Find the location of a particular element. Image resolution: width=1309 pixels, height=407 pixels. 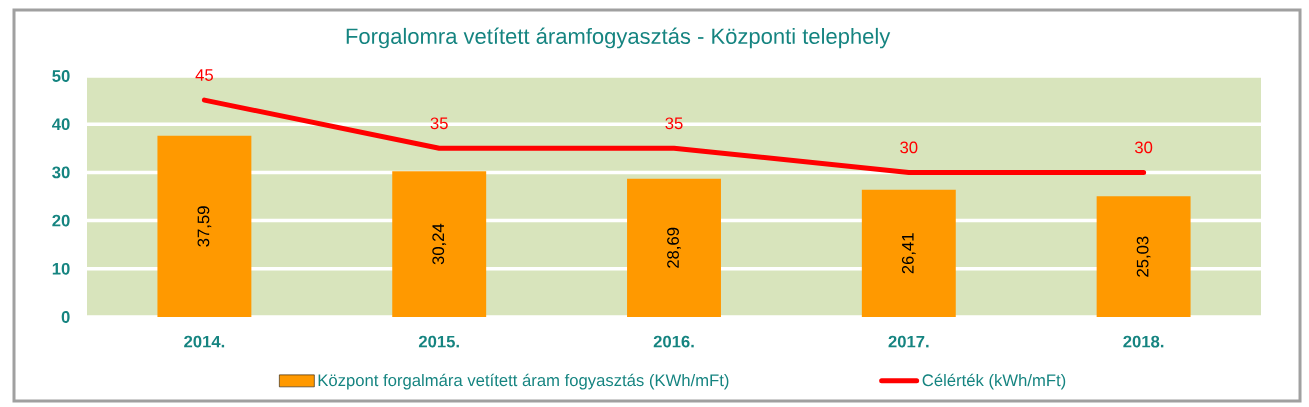

data-label: 30,24 is located at coordinates (439, 244).